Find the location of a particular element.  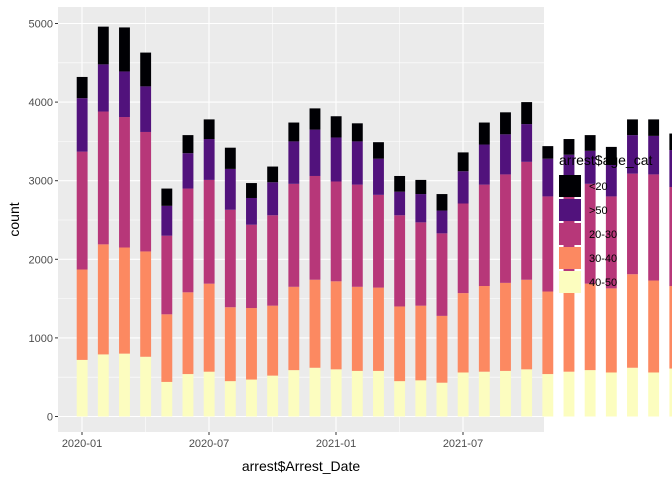

y-tick-label: 5000 is located at coordinates (41, 25).